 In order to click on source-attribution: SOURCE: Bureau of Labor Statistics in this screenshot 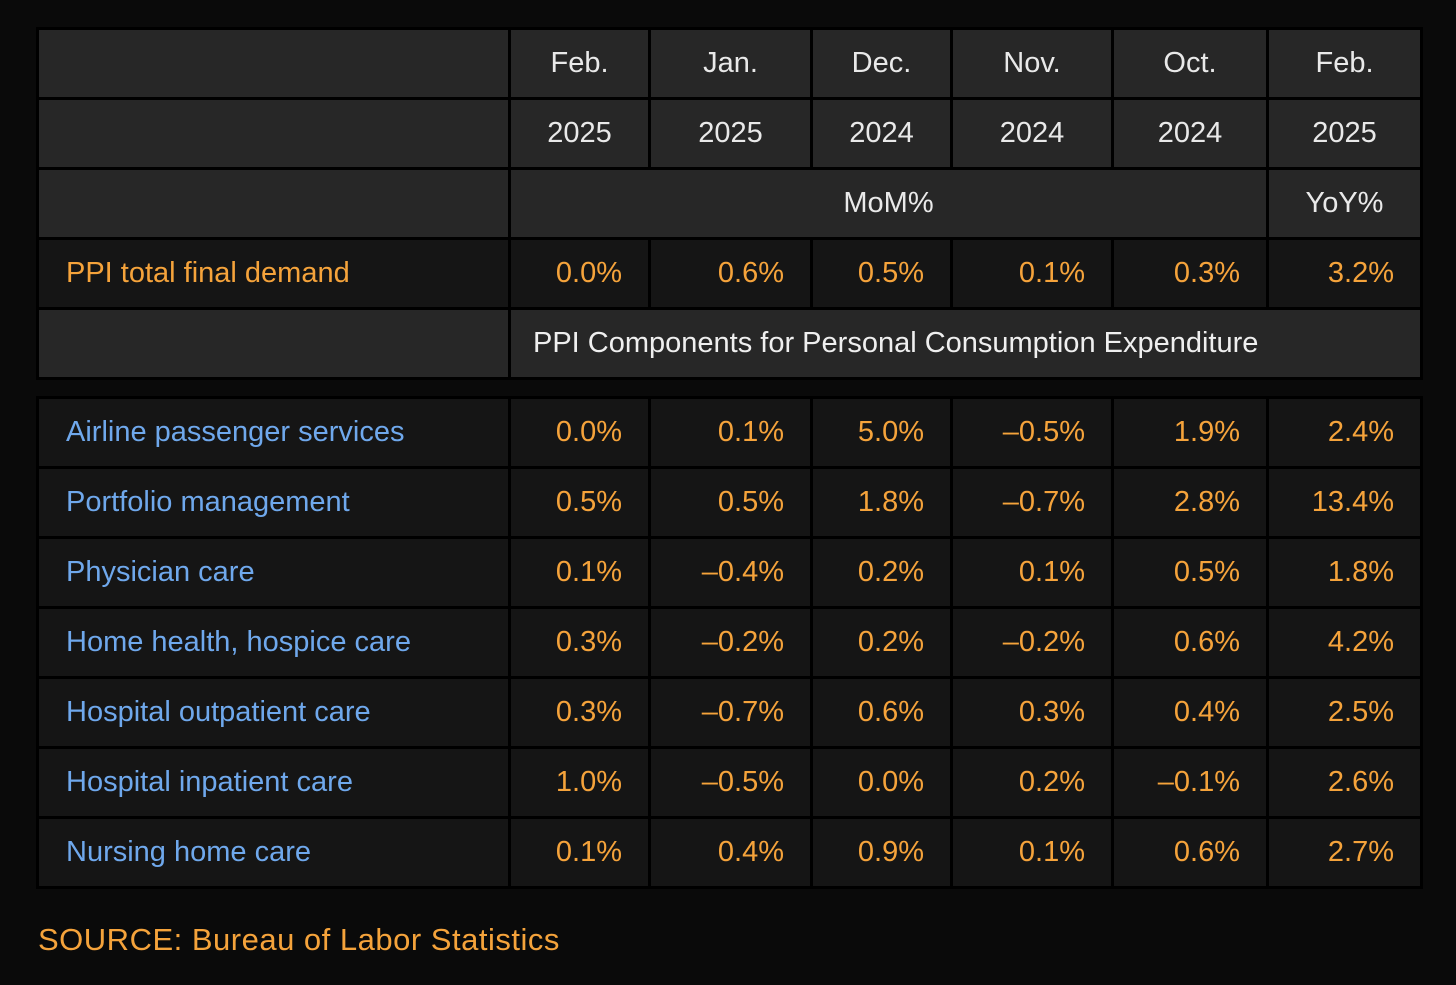, I will do `click(299, 939)`.